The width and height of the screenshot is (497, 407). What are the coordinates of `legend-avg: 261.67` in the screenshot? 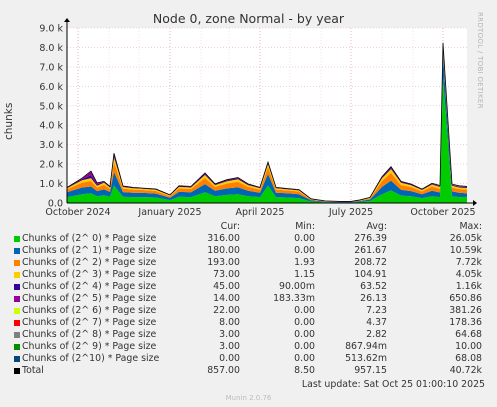 It's located at (370, 250).